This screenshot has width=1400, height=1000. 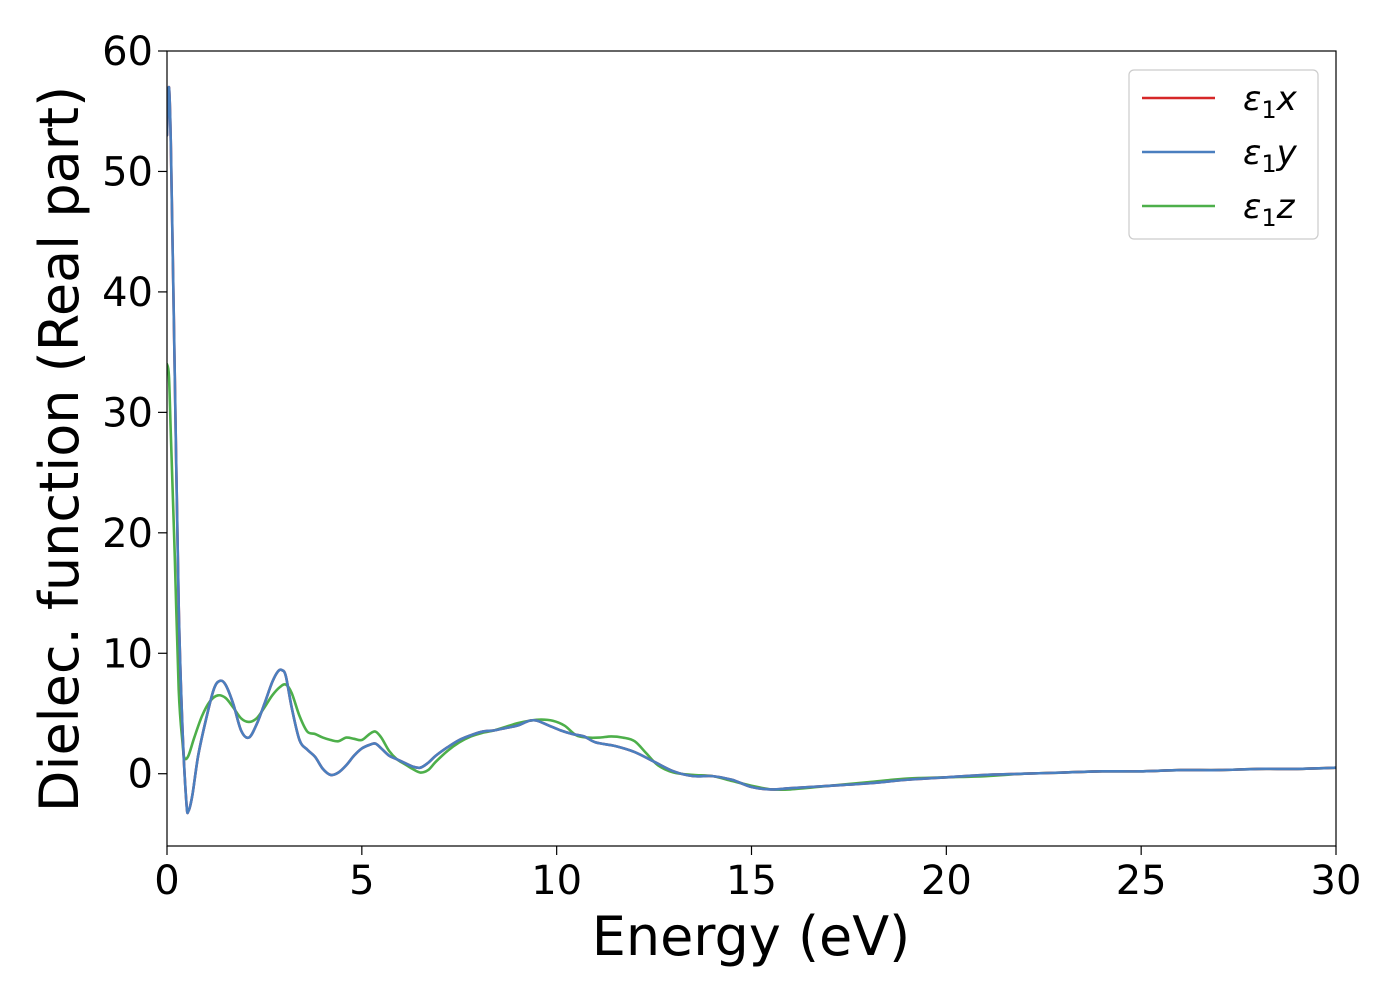 What do you see at coordinates (127, 413) in the screenshot?
I see `y-tick-label: 30` at bounding box center [127, 413].